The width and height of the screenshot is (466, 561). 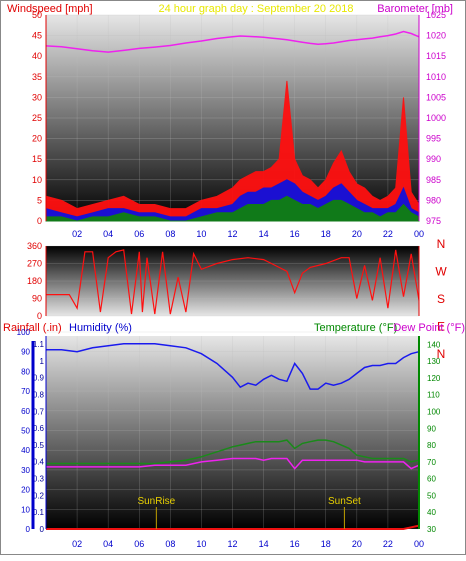 What do you see at coordinates (25, 490) in the screenshot?
I see `humidity-tick-label: 20` at bounding box center [25, 490].